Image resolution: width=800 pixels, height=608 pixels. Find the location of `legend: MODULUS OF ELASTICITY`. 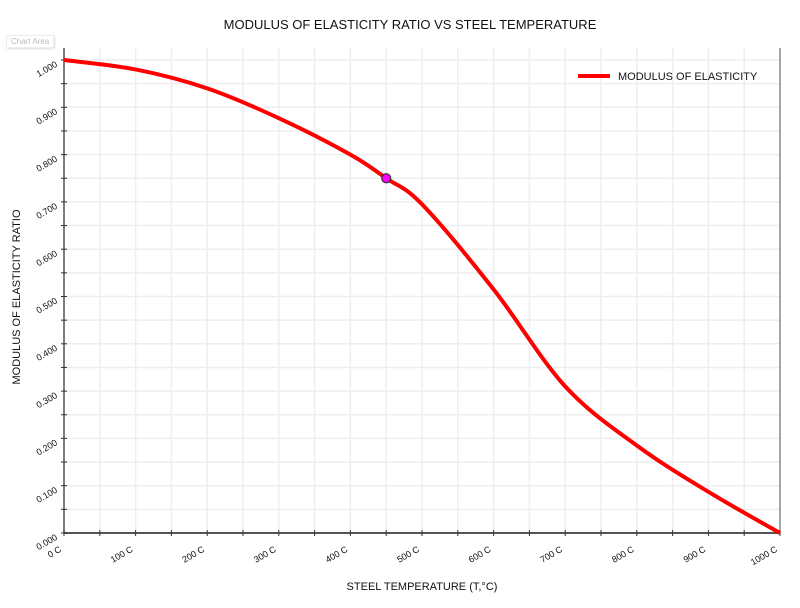

legend: MODULUS OF ELASTICITY is located at coordinates (668, 77).